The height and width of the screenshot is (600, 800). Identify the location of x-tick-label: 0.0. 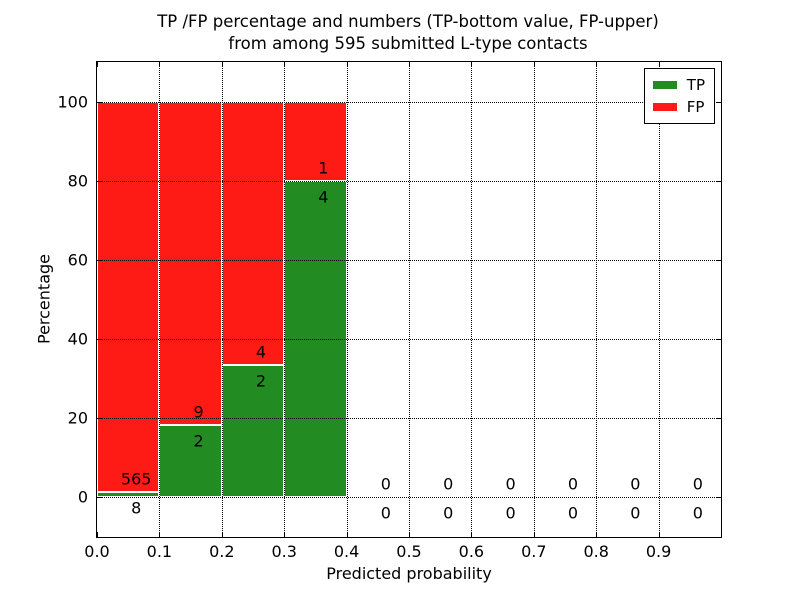
(97, 551).